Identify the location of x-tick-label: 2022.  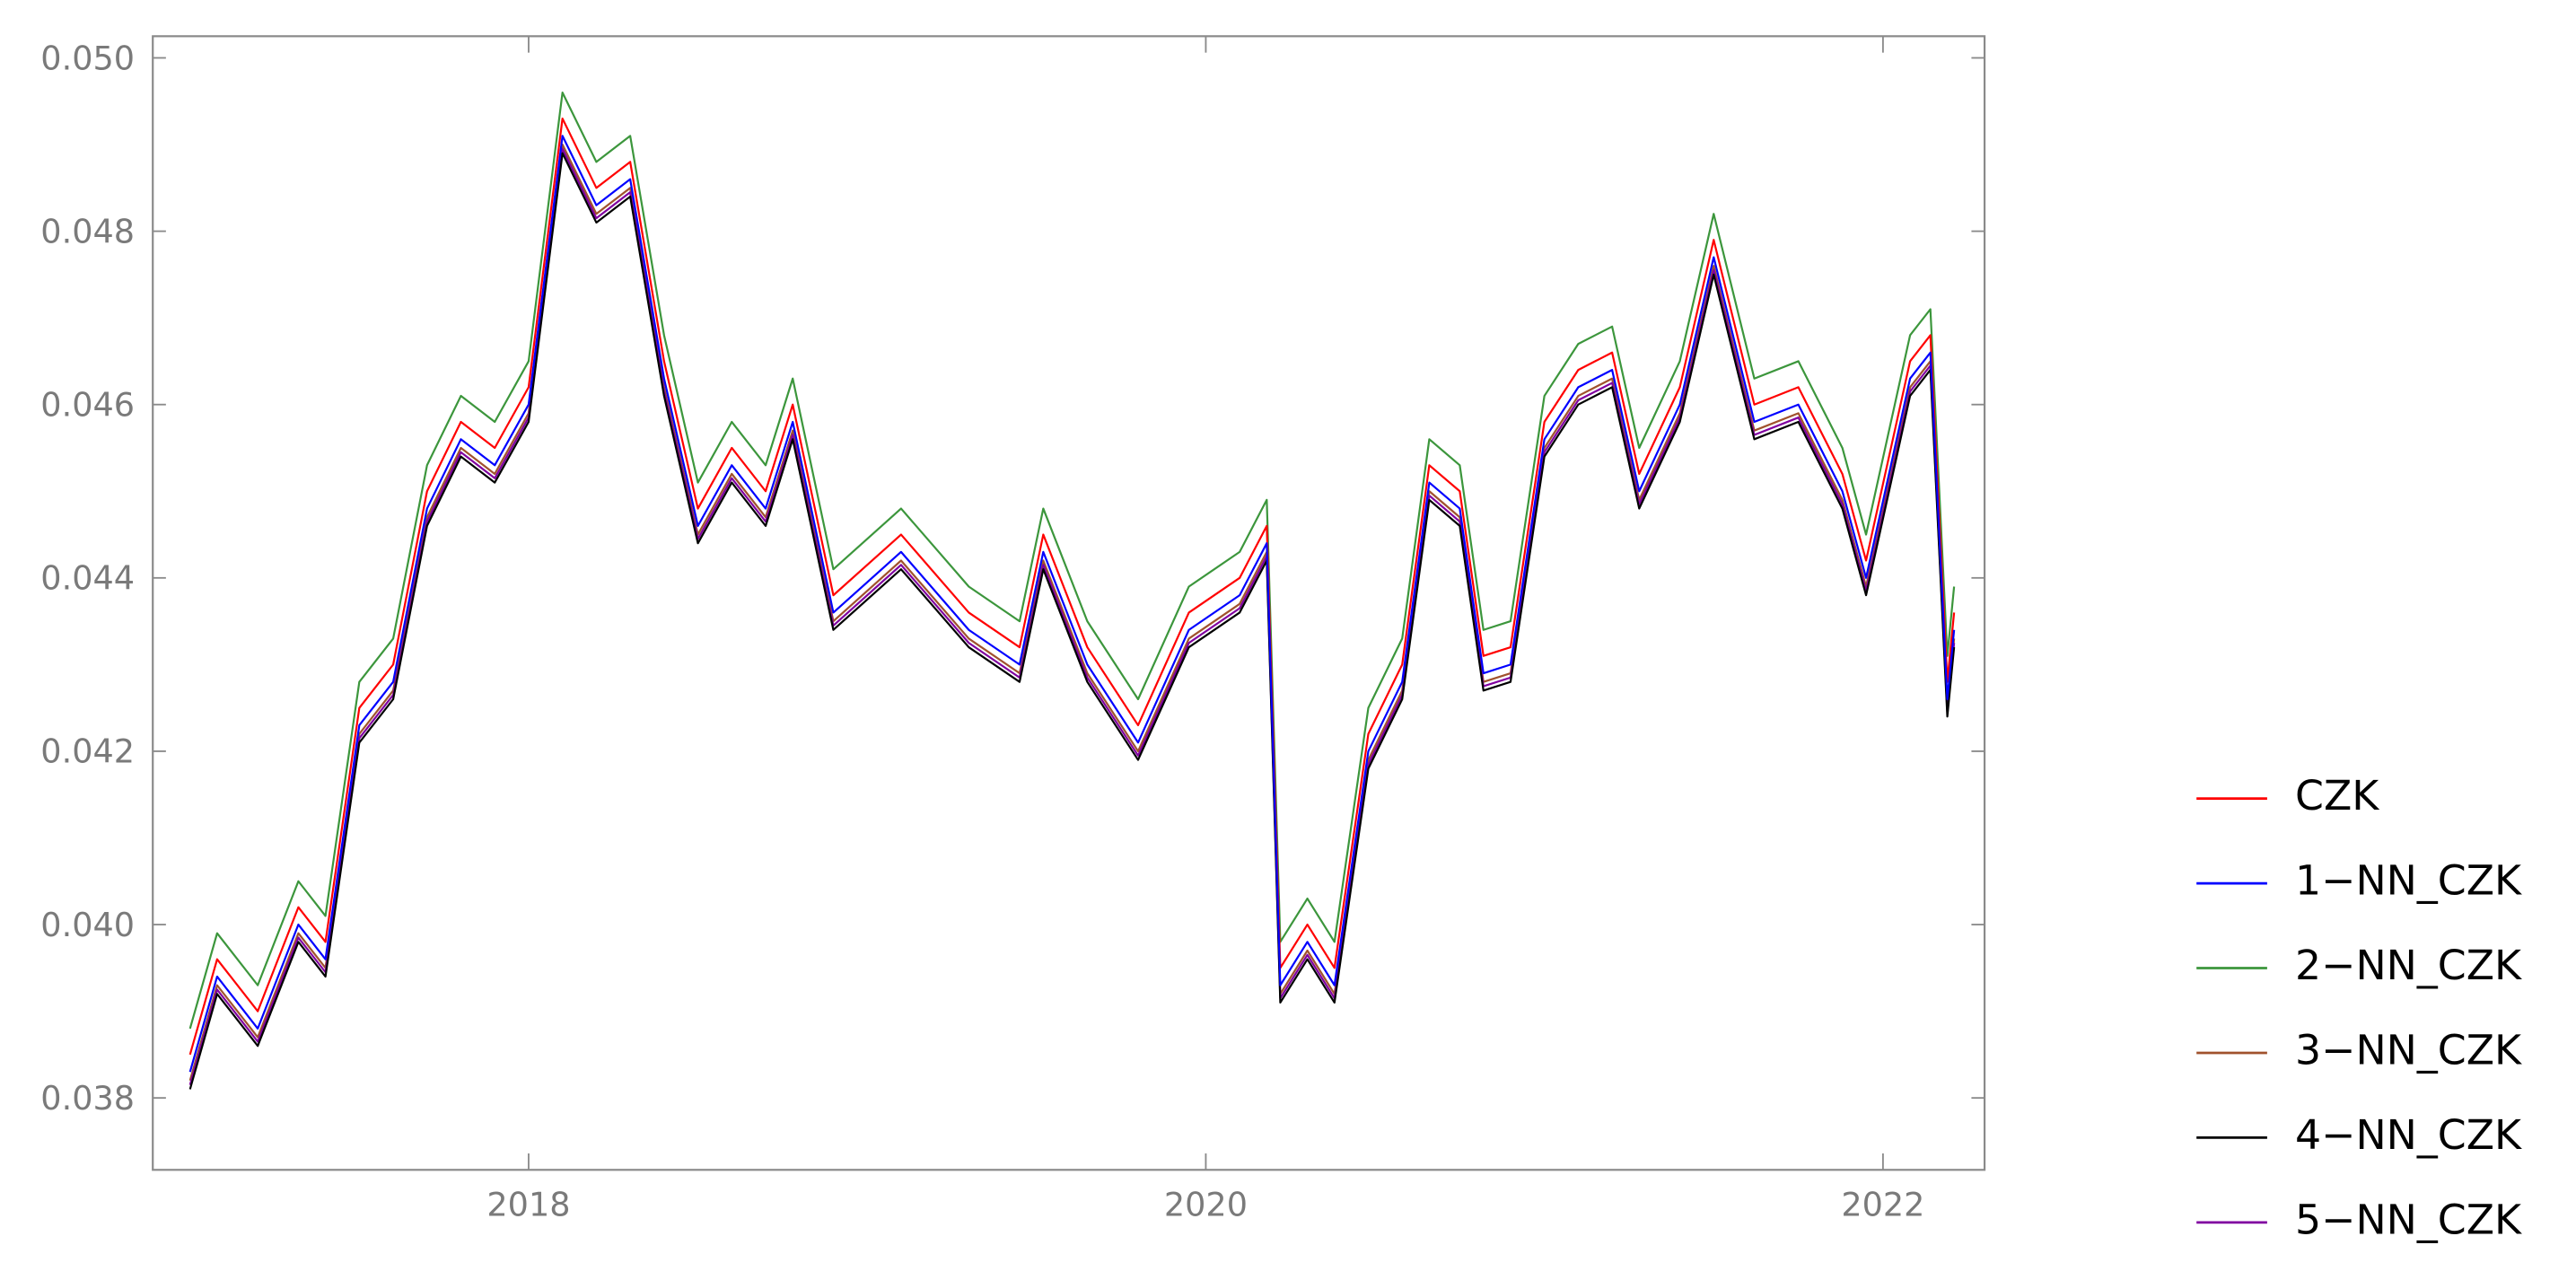
(1883, 1205).